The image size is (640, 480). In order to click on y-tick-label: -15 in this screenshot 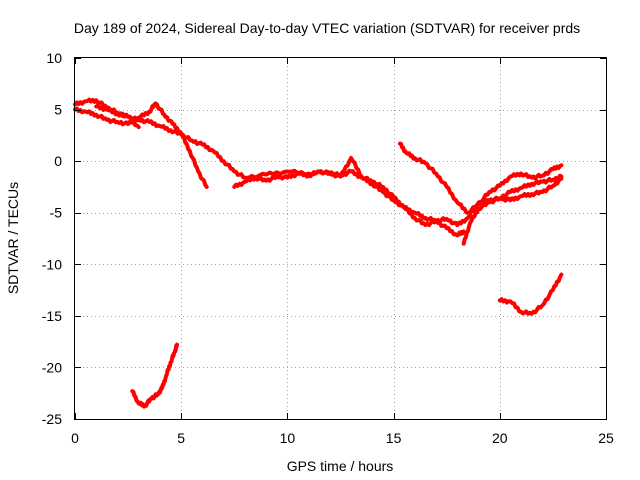, I will do `click(52, 316)`.